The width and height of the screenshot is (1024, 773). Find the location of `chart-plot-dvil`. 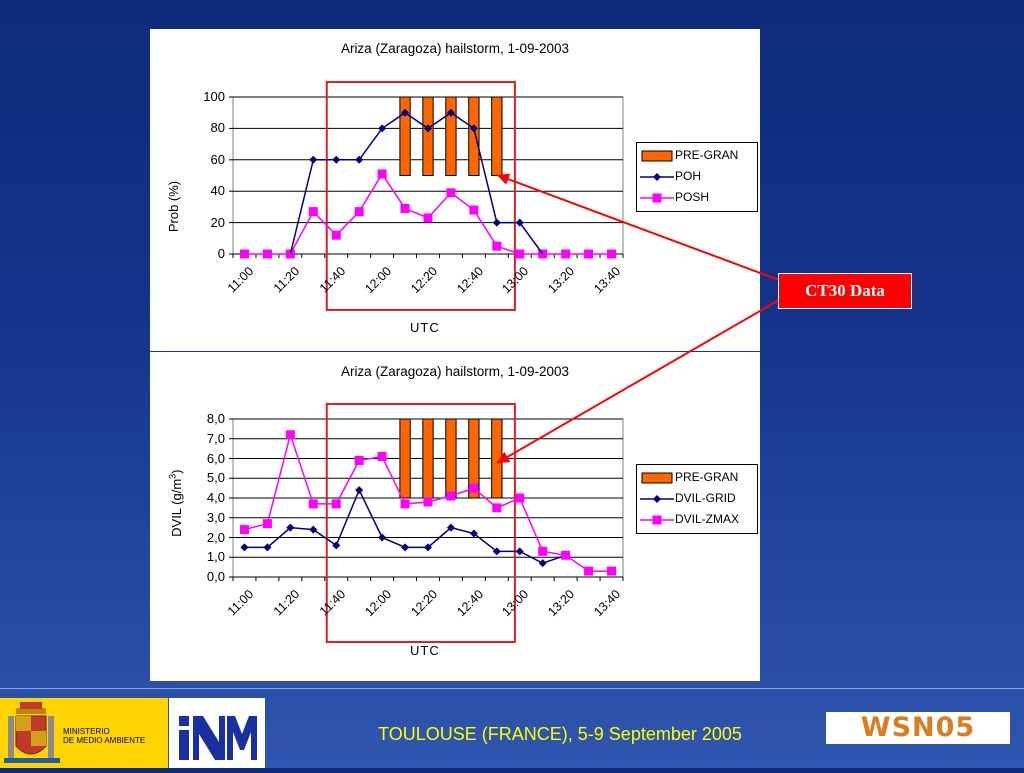

chart-plot-dvil is located at coordinates (426, 523).